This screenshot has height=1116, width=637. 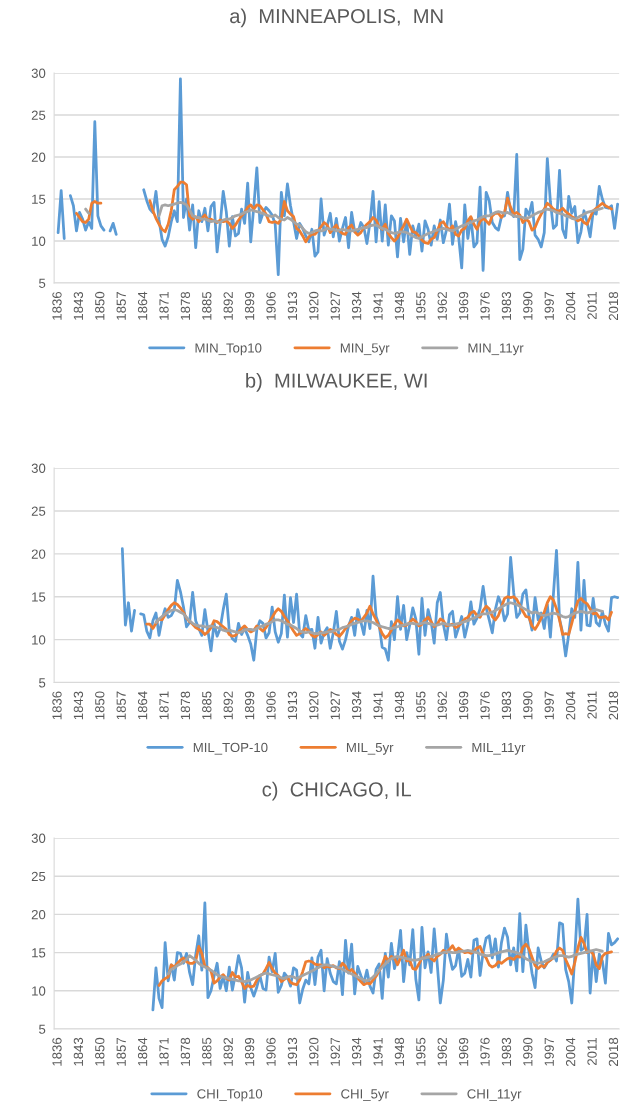 What do you see at coordinates (499, 748) in the screenshot?
I see `legend-label: MIL_11yr` at bounding box center [499, 748].